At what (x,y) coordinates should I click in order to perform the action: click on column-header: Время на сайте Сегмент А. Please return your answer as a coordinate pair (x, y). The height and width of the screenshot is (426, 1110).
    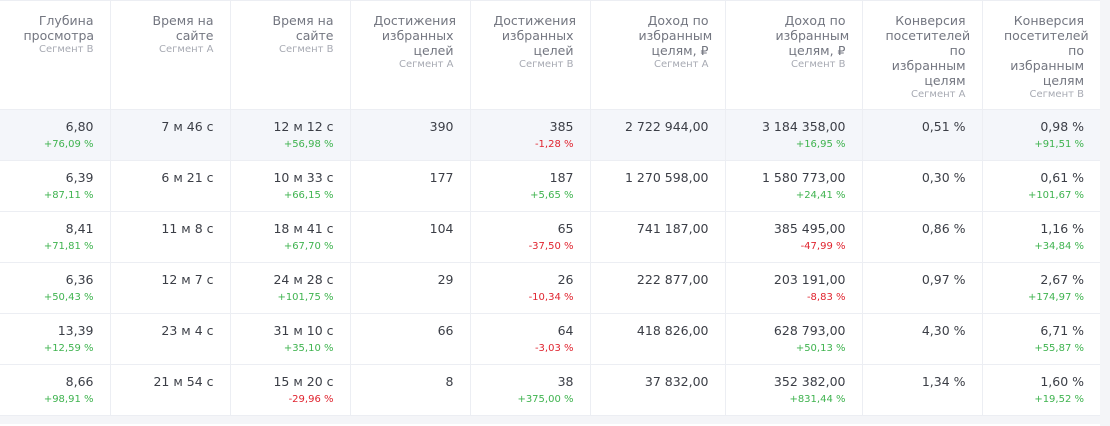
    Looking at the image, I should click on (169, 55).